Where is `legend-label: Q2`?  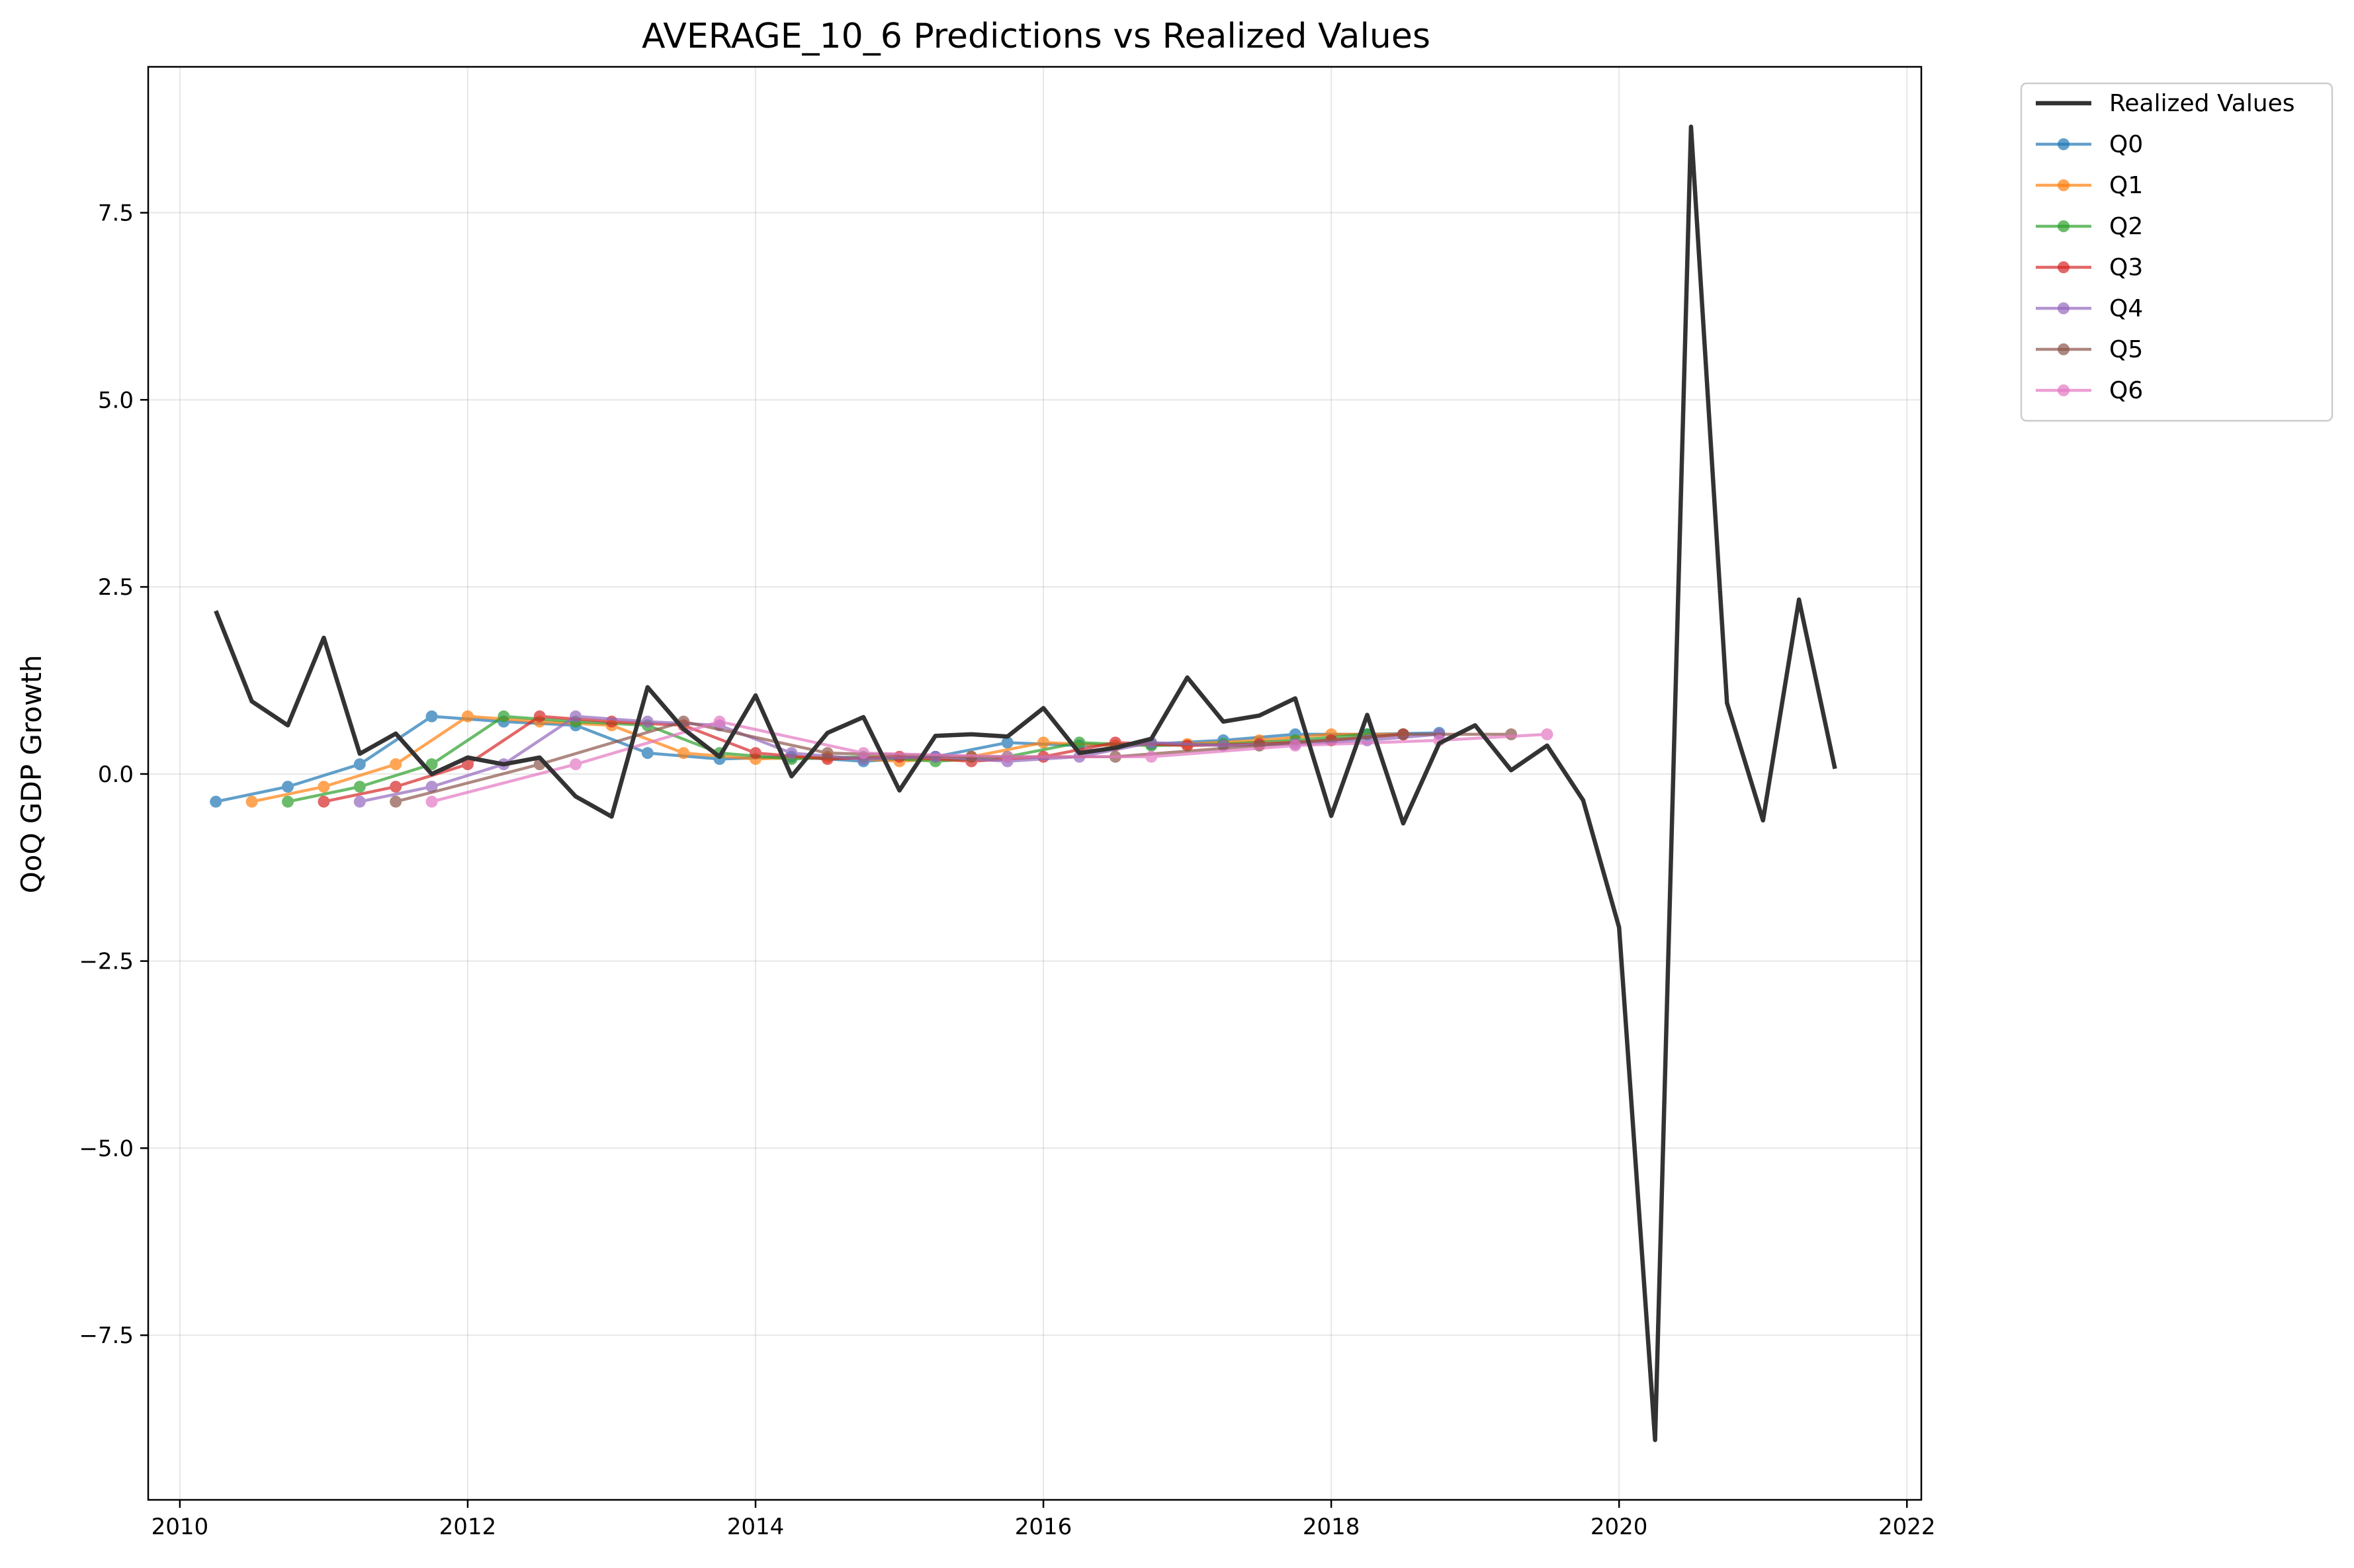 legend-label: Q2 is located at coordinates (2126, 227).